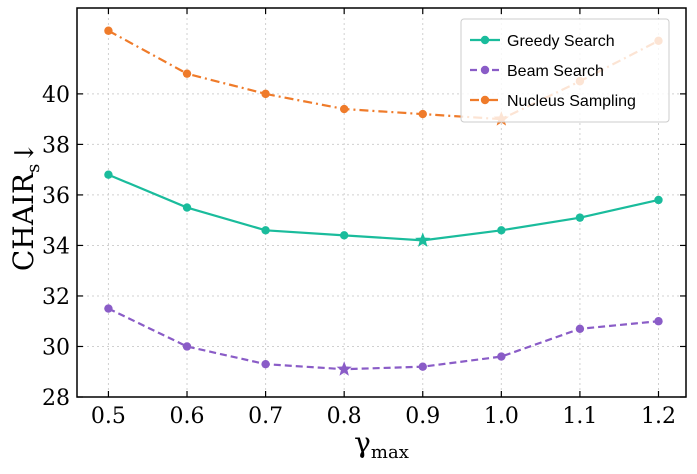 The height and width of the screenshot is (474, 697). I want to click on series-line-beam-search, so click(383, 339).